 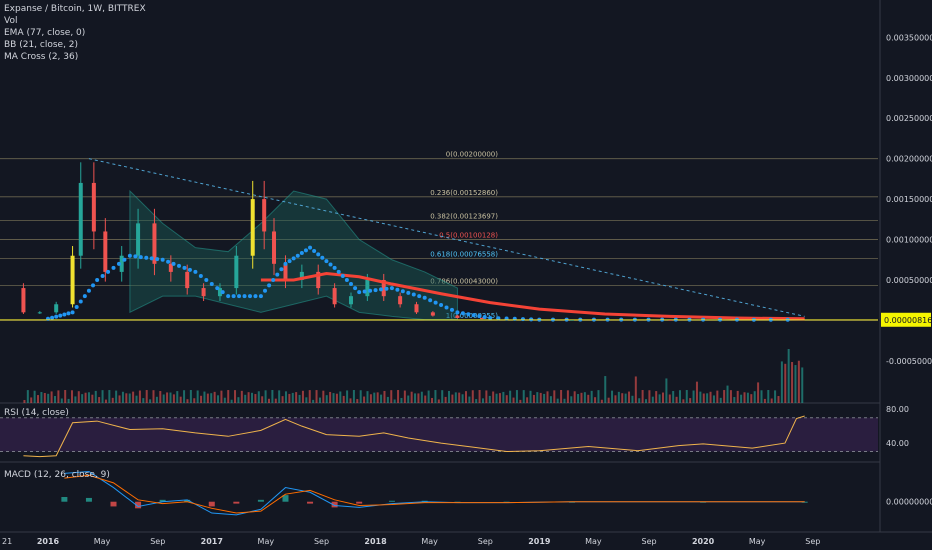 I want to click on price-axis-tick: -0.00050000, so click(x=909, y=361).